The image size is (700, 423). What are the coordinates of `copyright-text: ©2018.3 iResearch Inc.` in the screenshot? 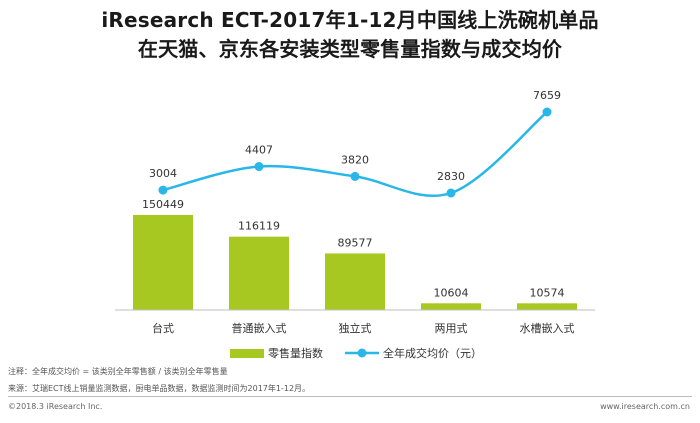 It's located at (55, 406).